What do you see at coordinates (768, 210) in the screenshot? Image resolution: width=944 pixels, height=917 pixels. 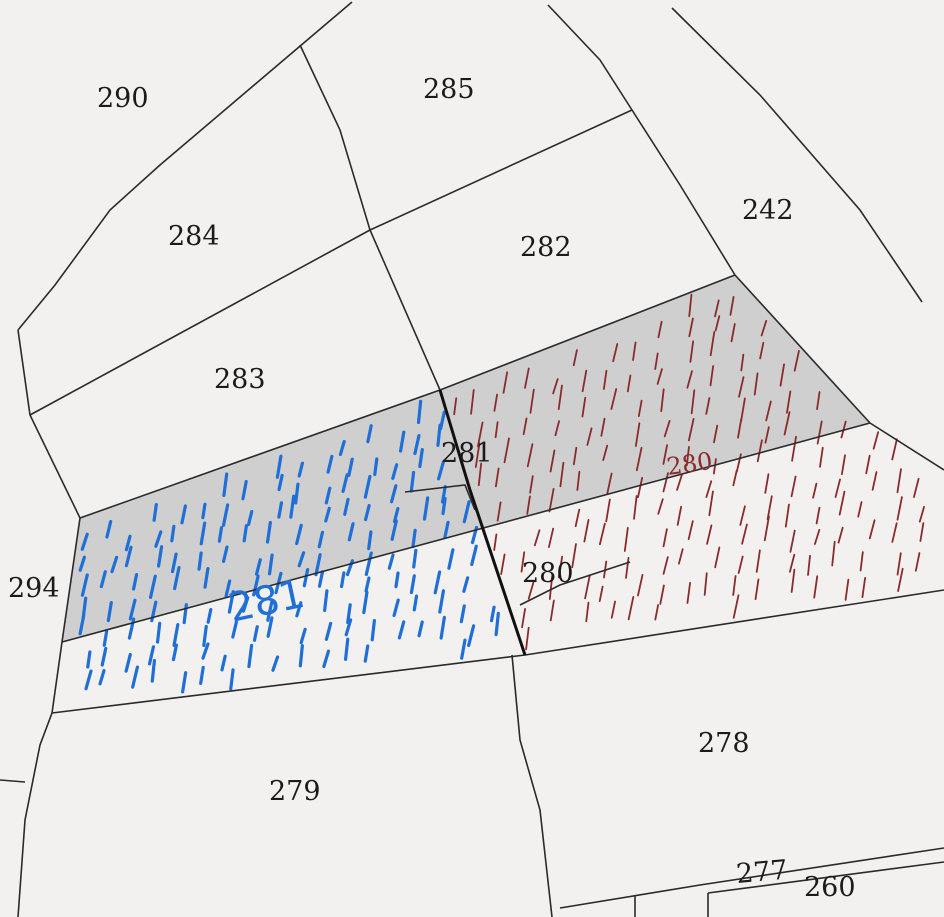 I see `parcel-label-242: 242` at bounding box center [768, 210].